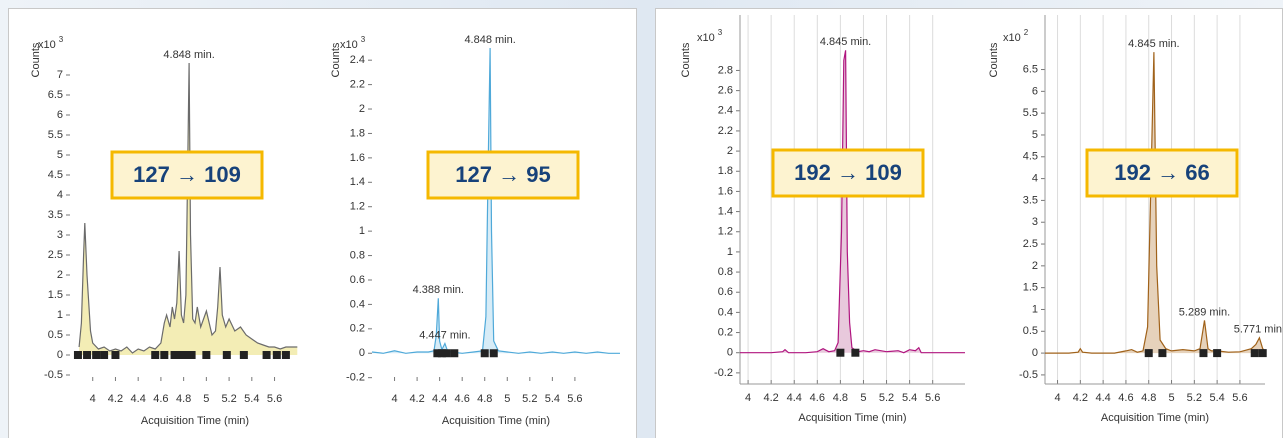  I want to click on transition-label: 192 → 109, so click(848, 172).